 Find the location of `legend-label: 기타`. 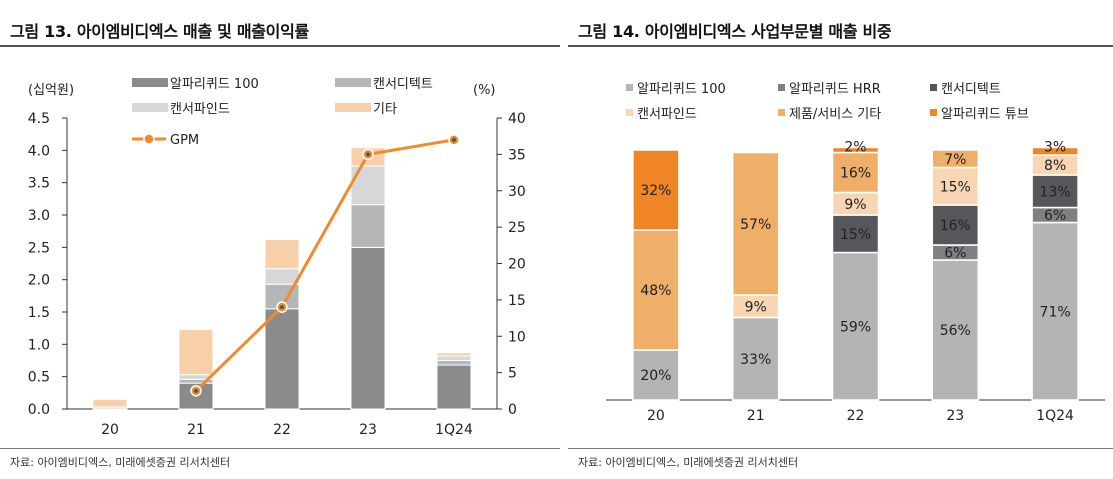

legend-label: 기타 is located at coordinates (385, 109).